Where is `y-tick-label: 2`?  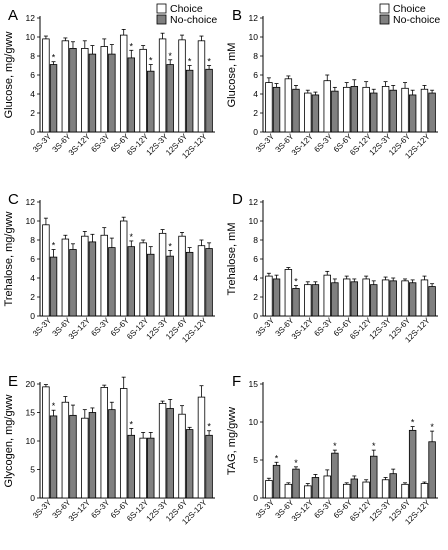
y-tick-label: 2 is located at coordinates (255, 297).